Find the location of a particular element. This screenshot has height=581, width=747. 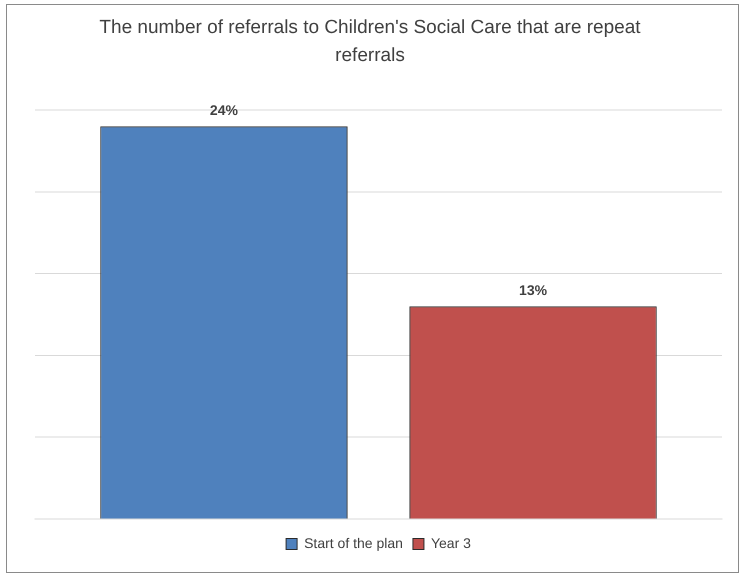

legend-label: Year 3 is located at coordinates (451, 542).